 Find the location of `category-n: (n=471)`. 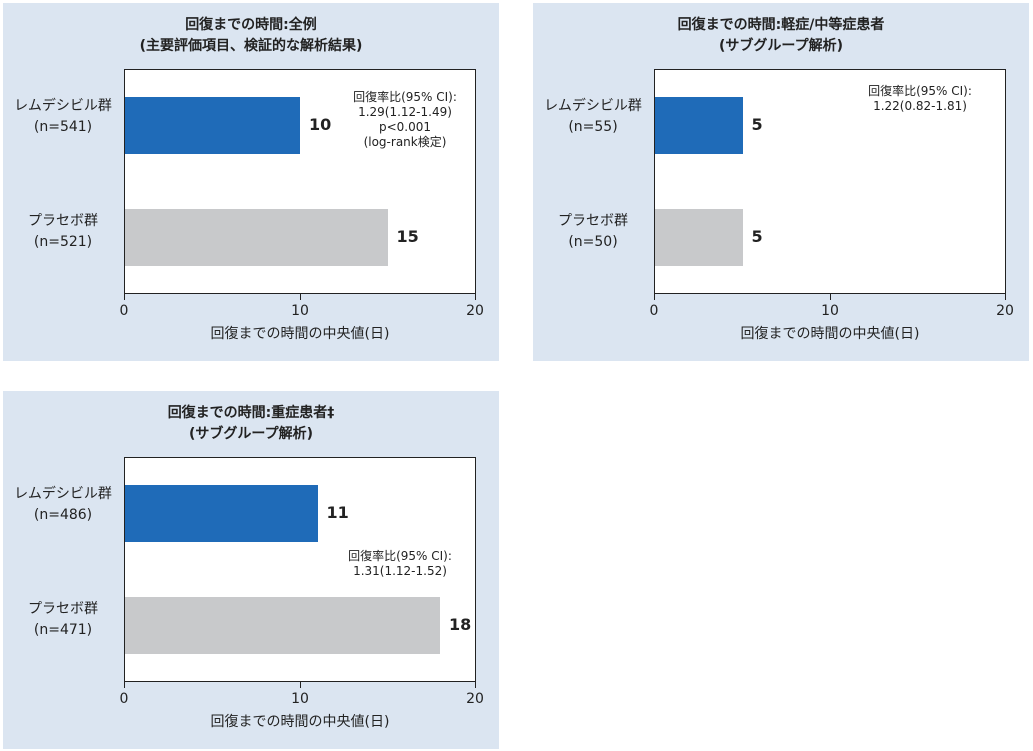

category-n: (n=471) is located at coordinates (63, 630).